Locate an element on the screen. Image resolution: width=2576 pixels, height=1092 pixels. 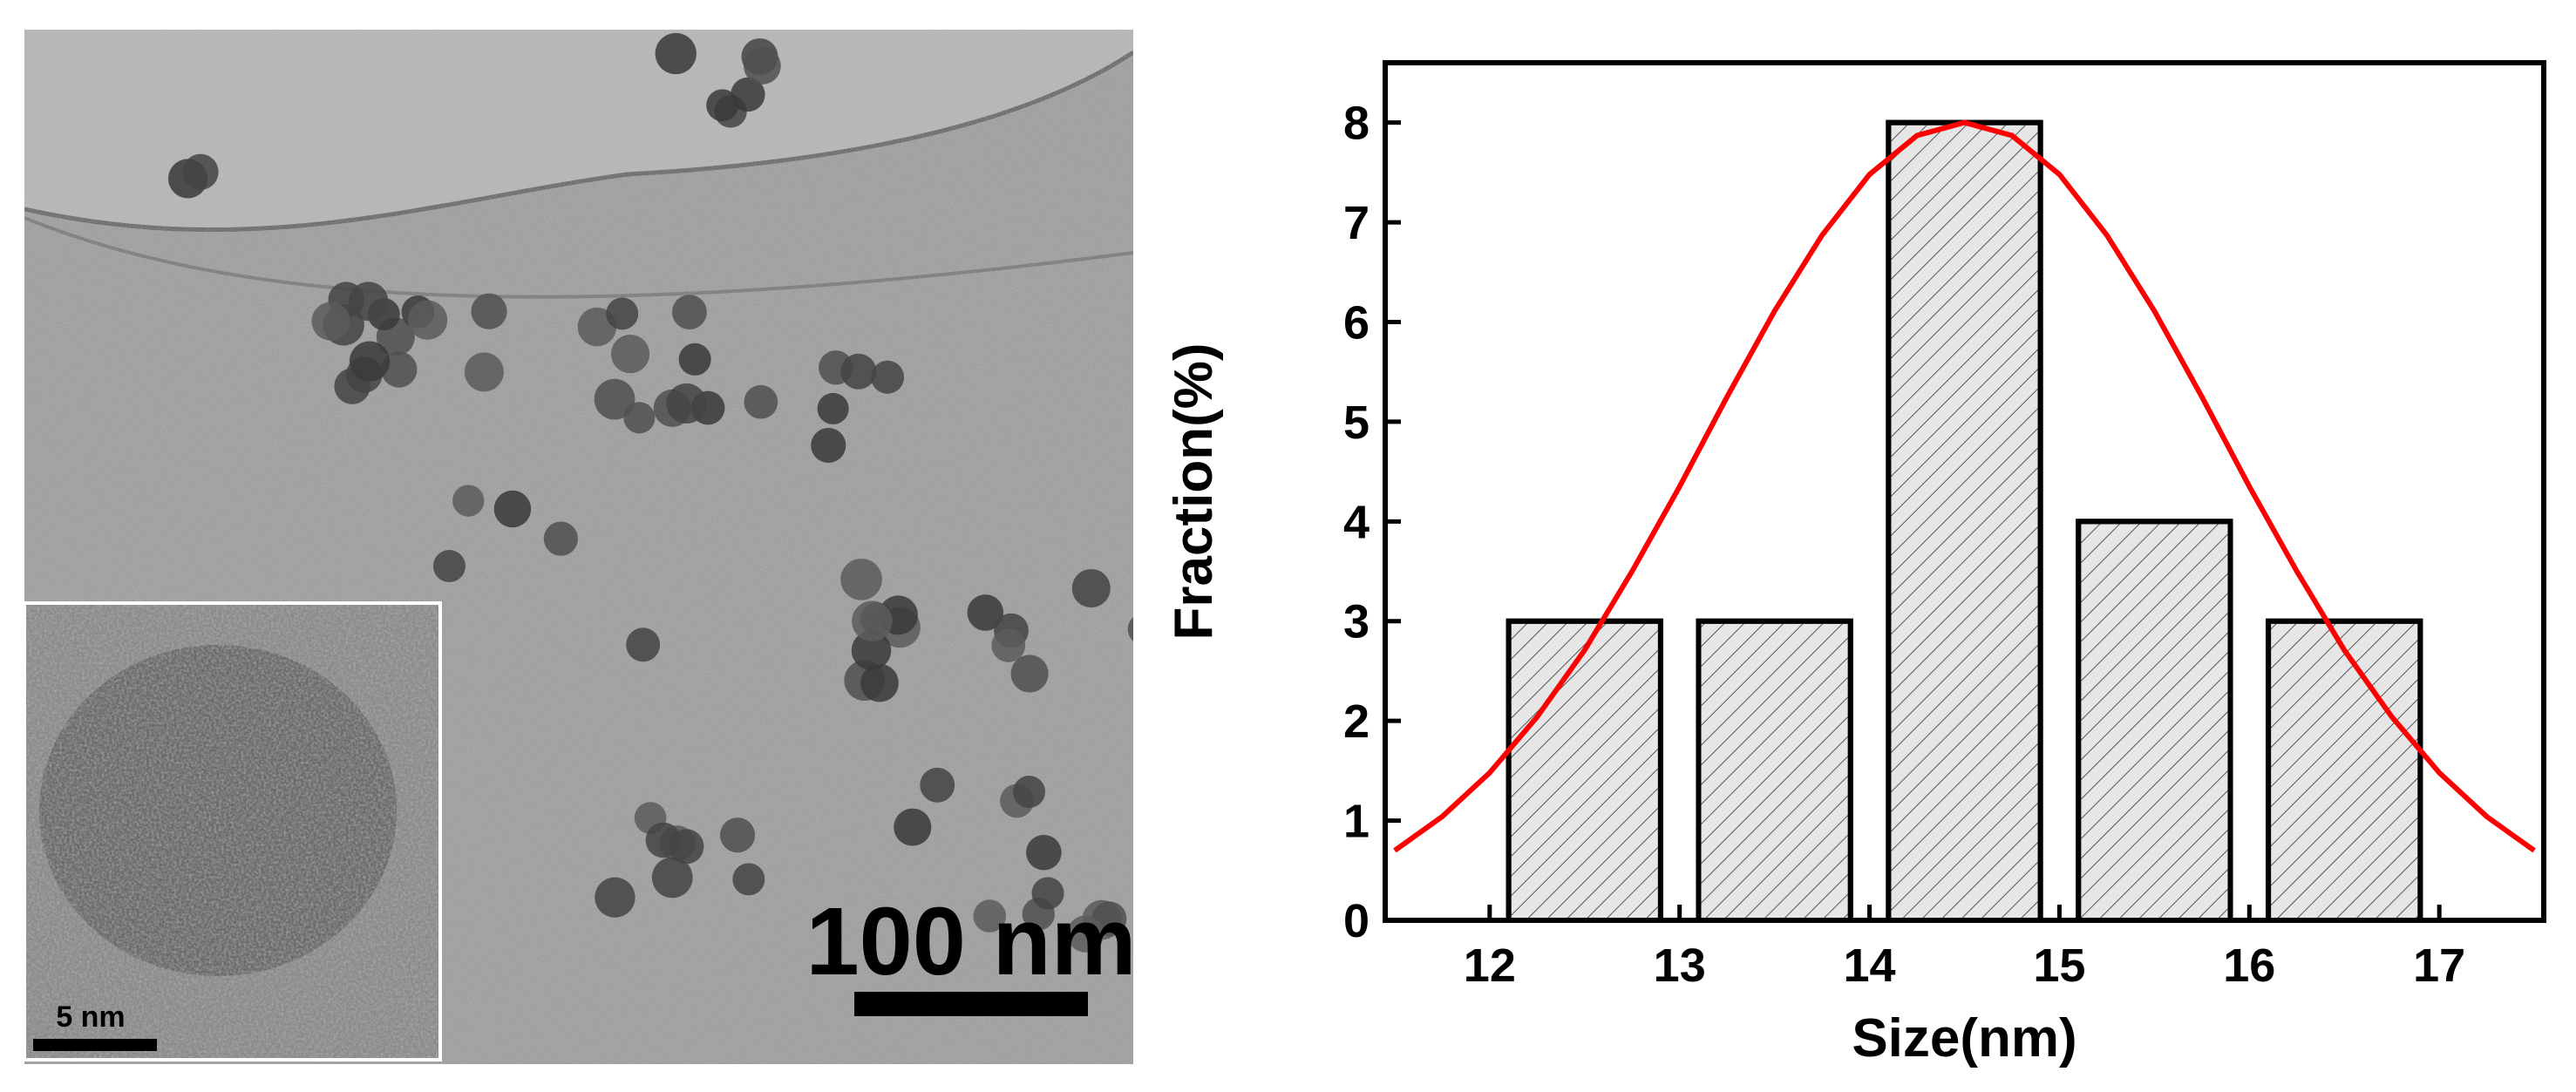
scale-bar is located at coordinates (971, 1004).